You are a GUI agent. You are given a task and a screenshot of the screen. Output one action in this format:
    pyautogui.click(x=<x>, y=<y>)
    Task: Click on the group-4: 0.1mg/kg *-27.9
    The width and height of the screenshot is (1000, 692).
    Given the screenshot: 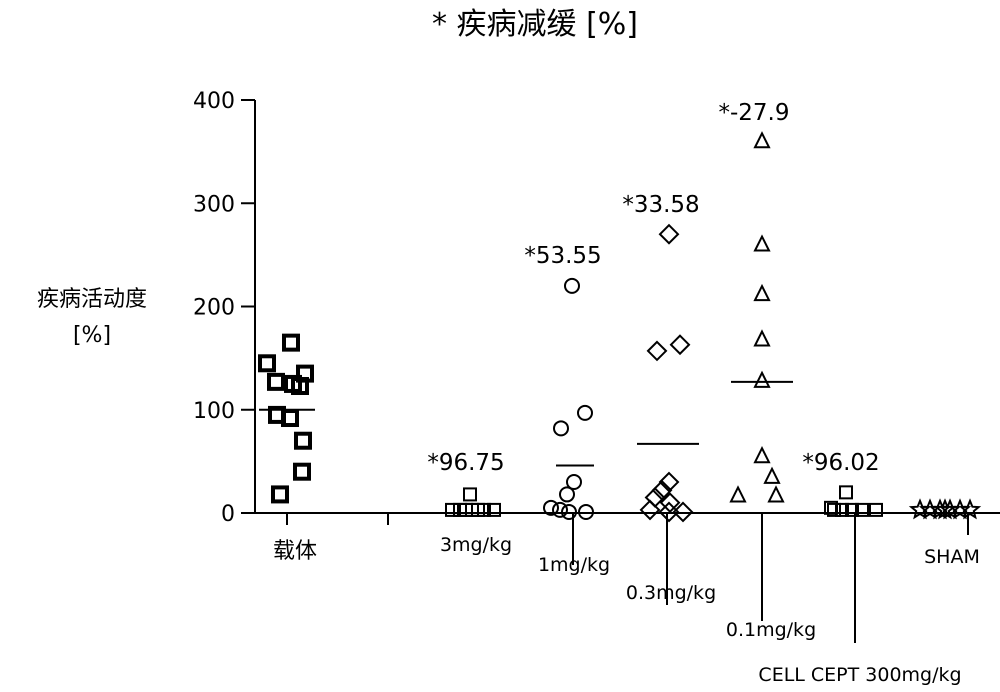 What is the action you would take?
    pyautogui.click(x=767, y=370)
    